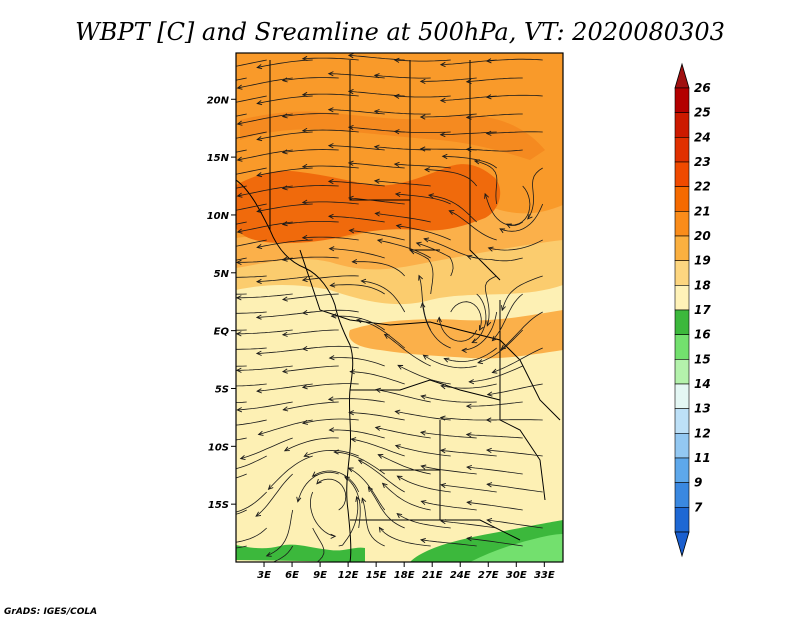 This screenshot has width=800, height=618. Describe the element at coordinates (702, 187) in the screenshot. I see `colorbar-label: 22` at that location.